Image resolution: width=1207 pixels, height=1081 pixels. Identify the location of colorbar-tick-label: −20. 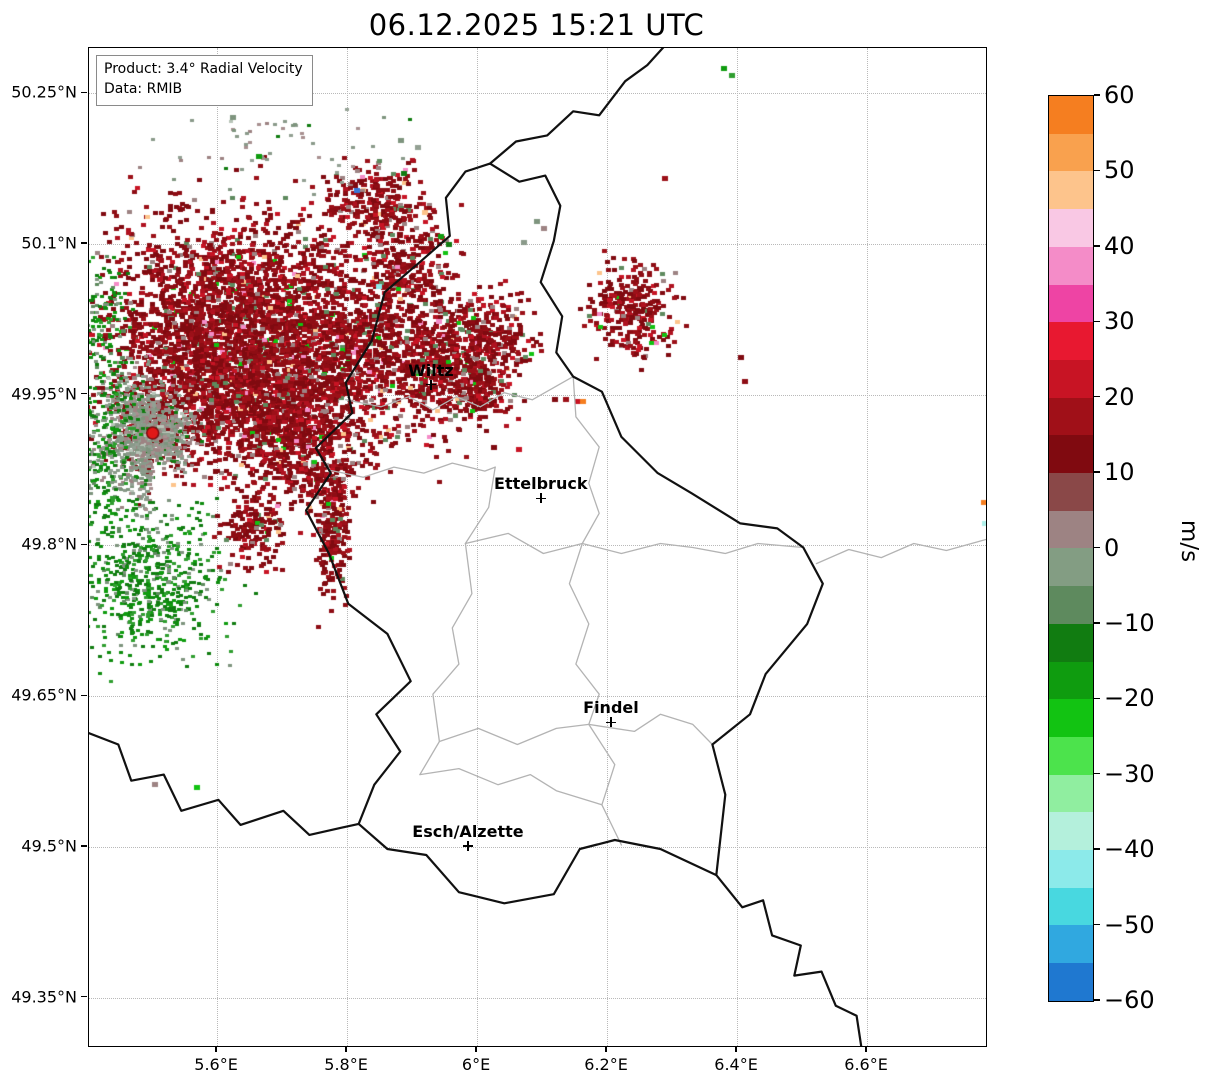
(1129, 698).